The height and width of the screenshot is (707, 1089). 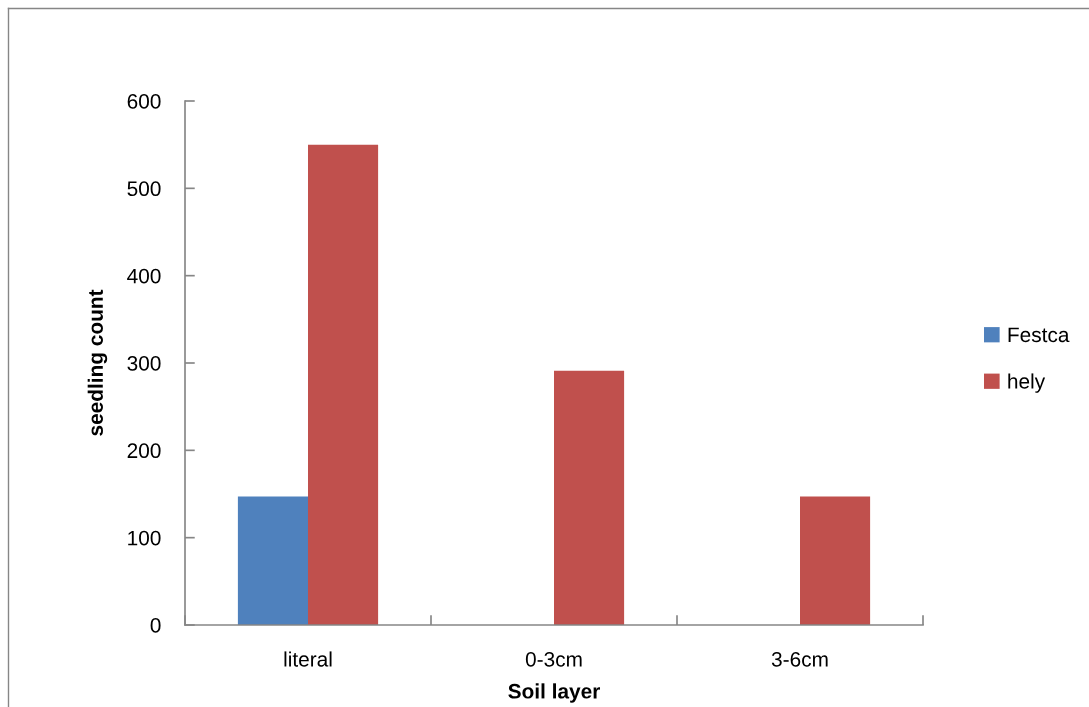 I want to click on y-tick-label: 0, so click(x=155, y=625).